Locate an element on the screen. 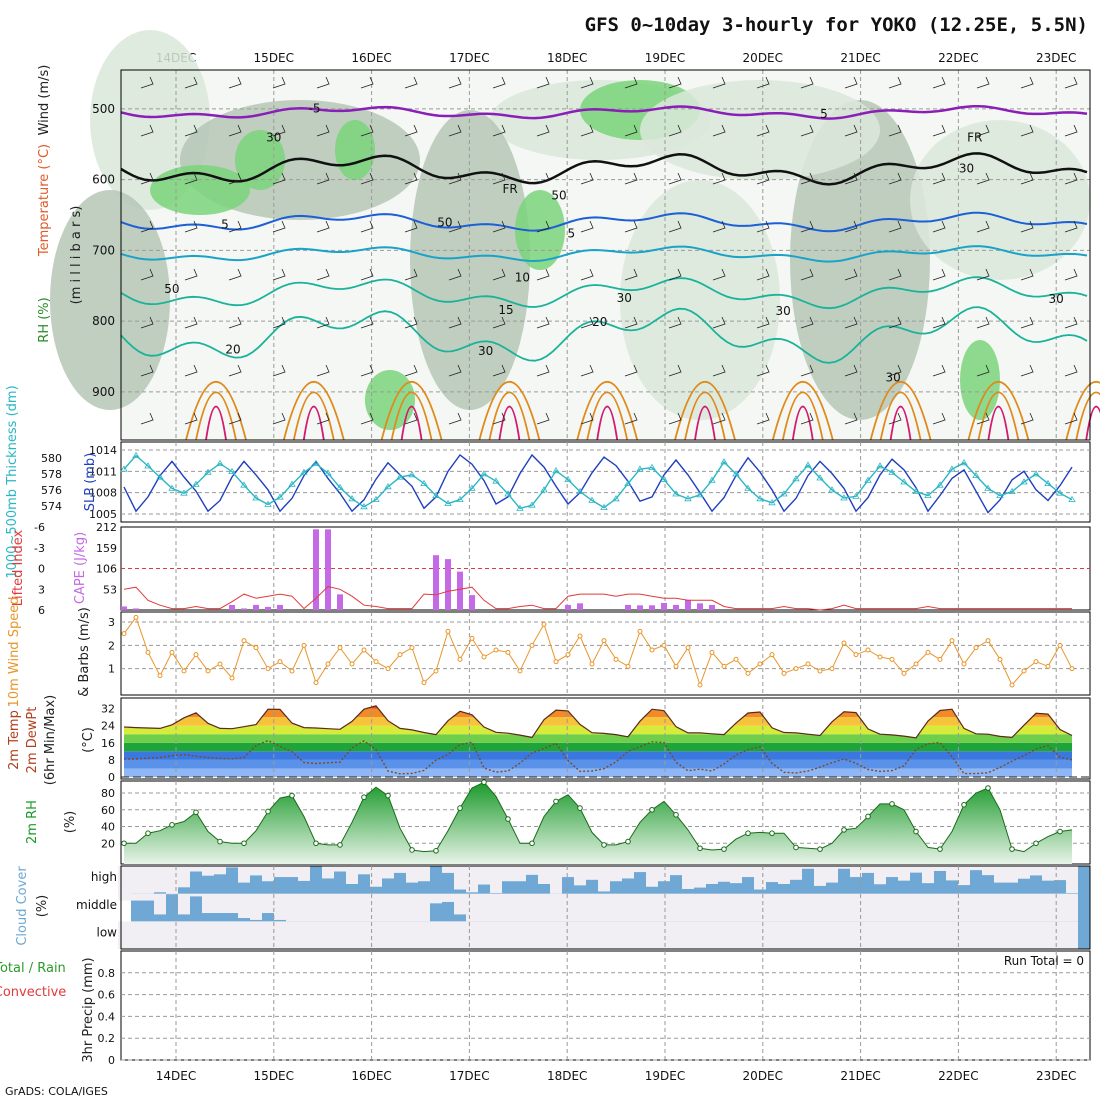  date-tick-label: 20DEC is located at coordinates (763, 1076).